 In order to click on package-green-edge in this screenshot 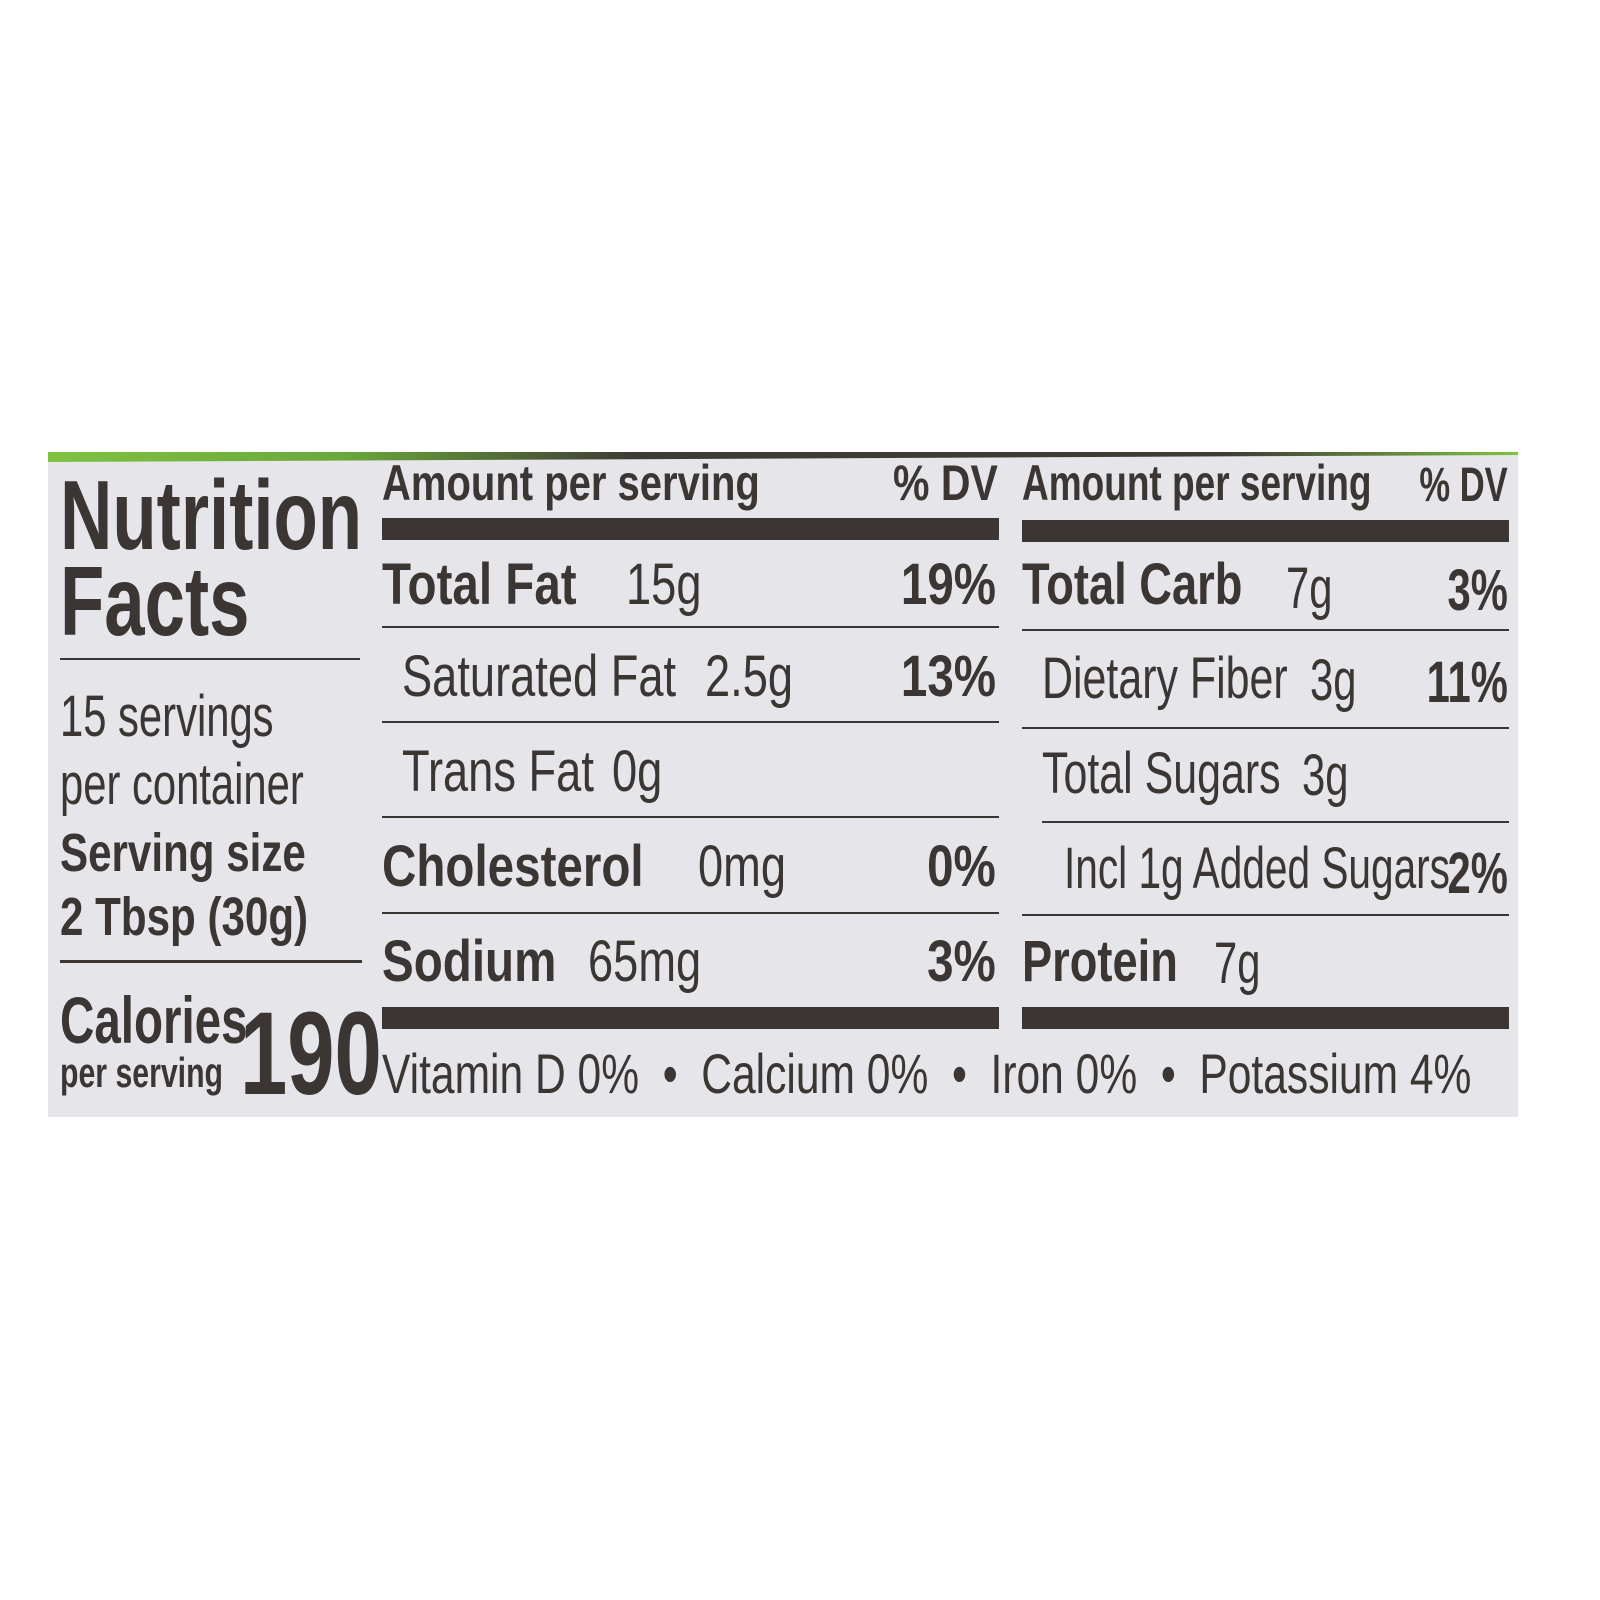, I will do `click(783, 457)`.